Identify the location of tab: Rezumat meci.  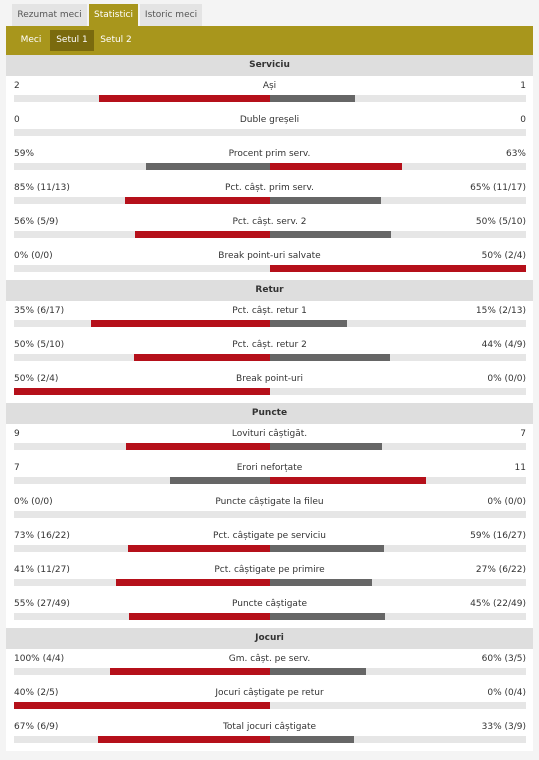
(49, 15).